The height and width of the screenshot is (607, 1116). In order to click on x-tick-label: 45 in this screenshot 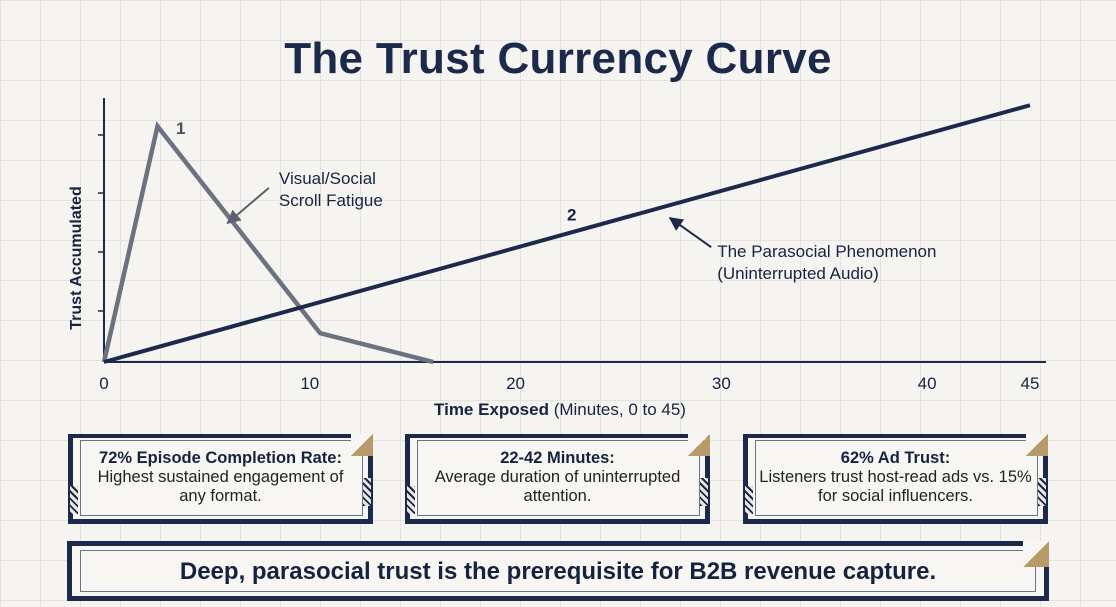, I will do `click(1030, 383)`.